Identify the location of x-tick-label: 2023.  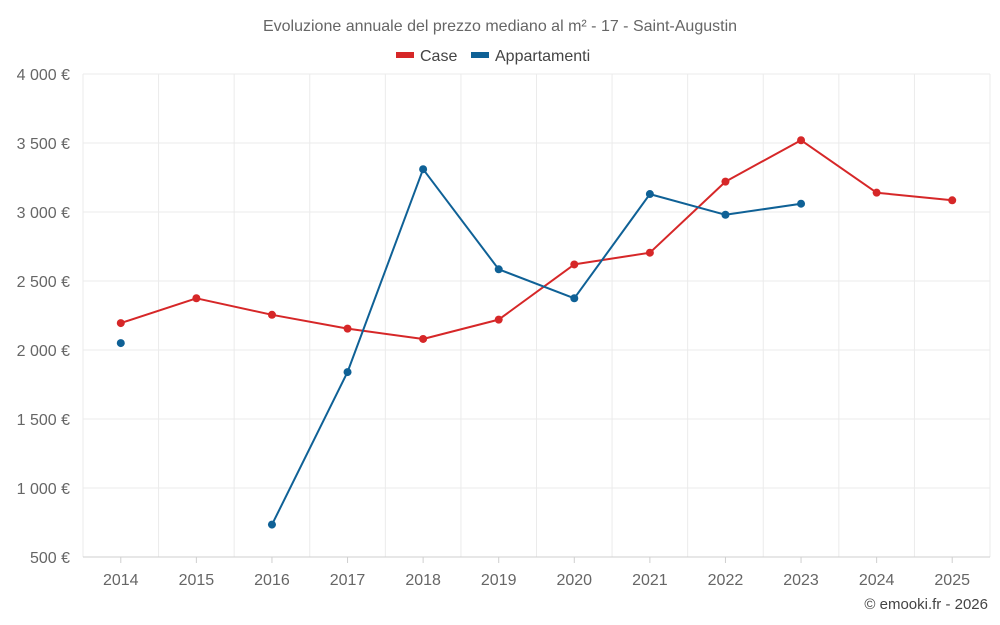
(801, 580).